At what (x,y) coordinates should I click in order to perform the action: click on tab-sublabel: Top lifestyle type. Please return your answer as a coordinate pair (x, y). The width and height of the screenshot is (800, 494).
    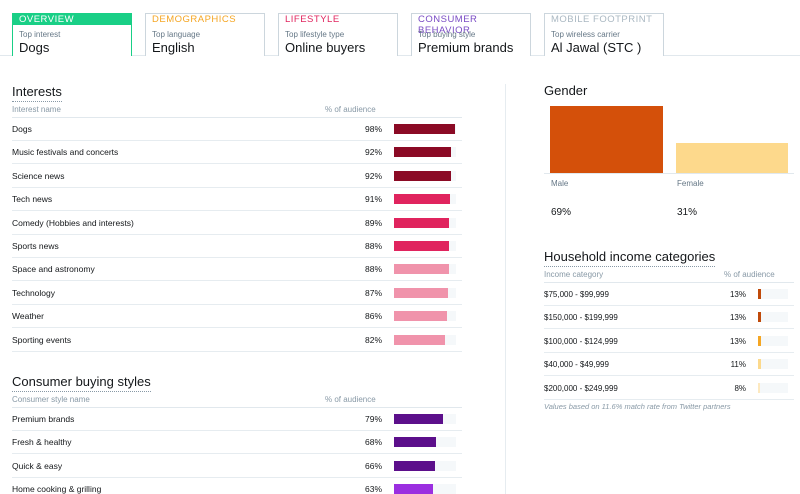
    Looking at the image, I should click on (315, 34).